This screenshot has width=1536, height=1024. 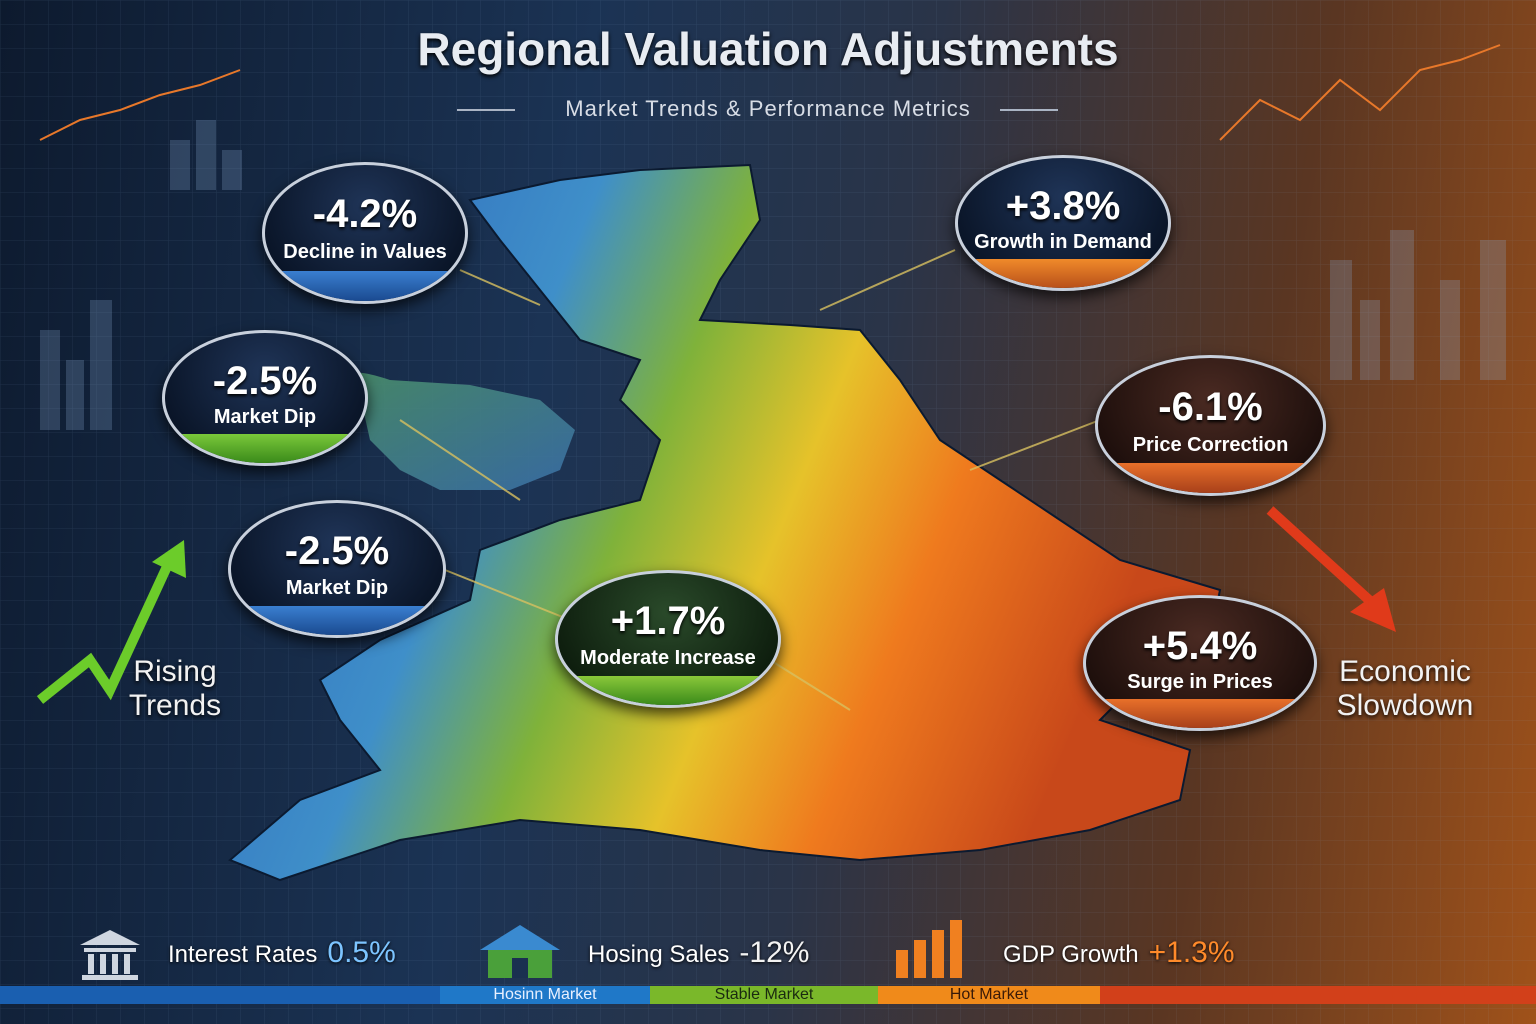 I want to click on callout: +3.8% Growth in Demand, so click(x=1063, y=223).